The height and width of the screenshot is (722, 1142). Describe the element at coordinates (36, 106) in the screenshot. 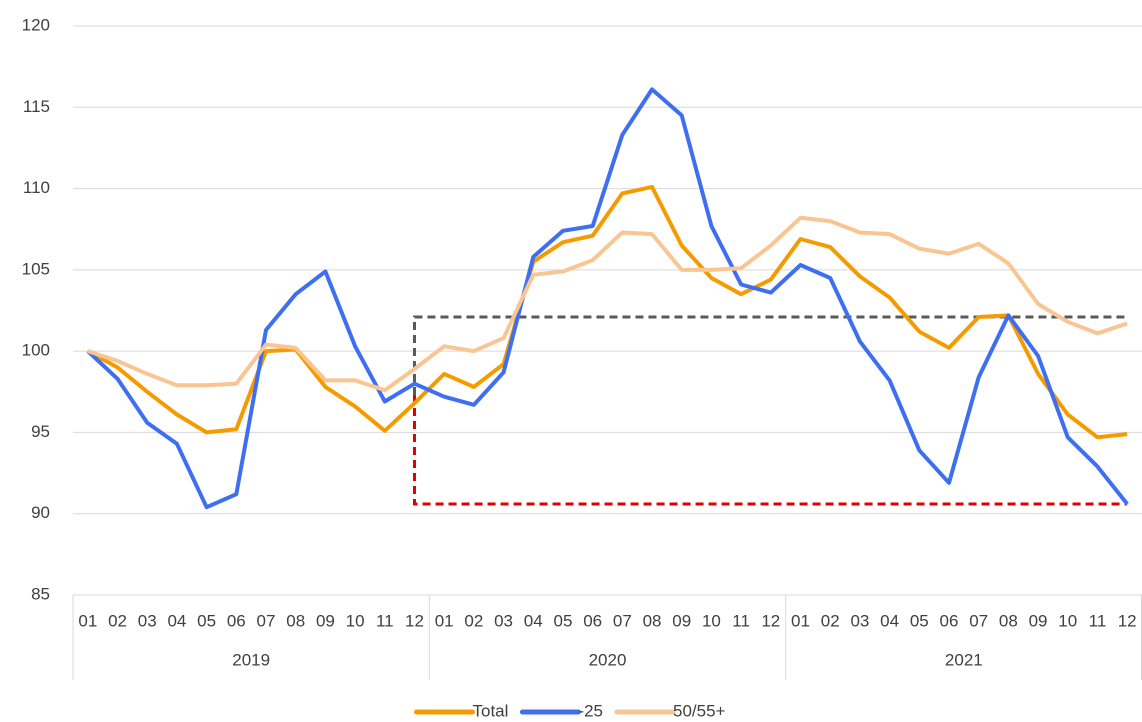

I see `y-tick-label: 115` at that location.